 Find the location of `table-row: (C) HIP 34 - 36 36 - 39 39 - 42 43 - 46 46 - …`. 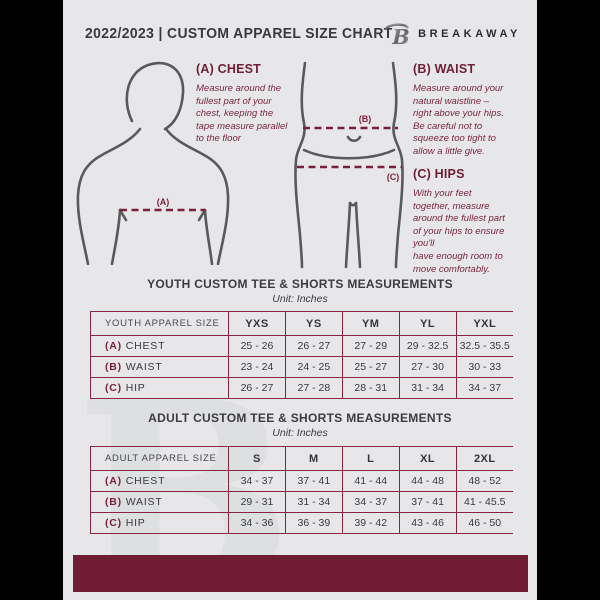

table-row: (C) HIP 34 - 36 36 - 39 39 - 42 43 - 46 46 - … is located at coordinates (301, 523).